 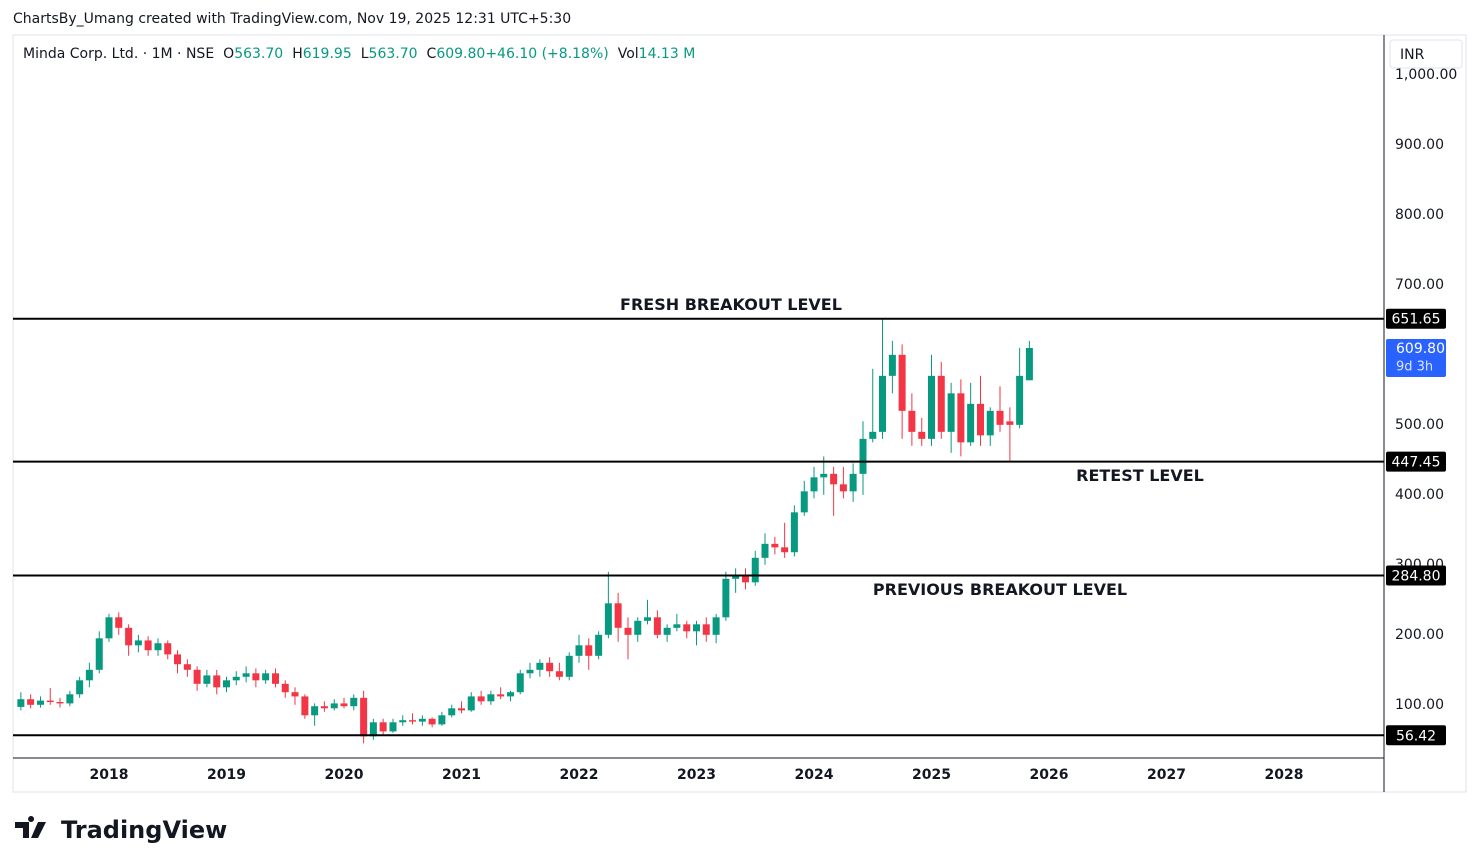 I want to click on last-price-label: 609.80, so click(x=1420, y=349).